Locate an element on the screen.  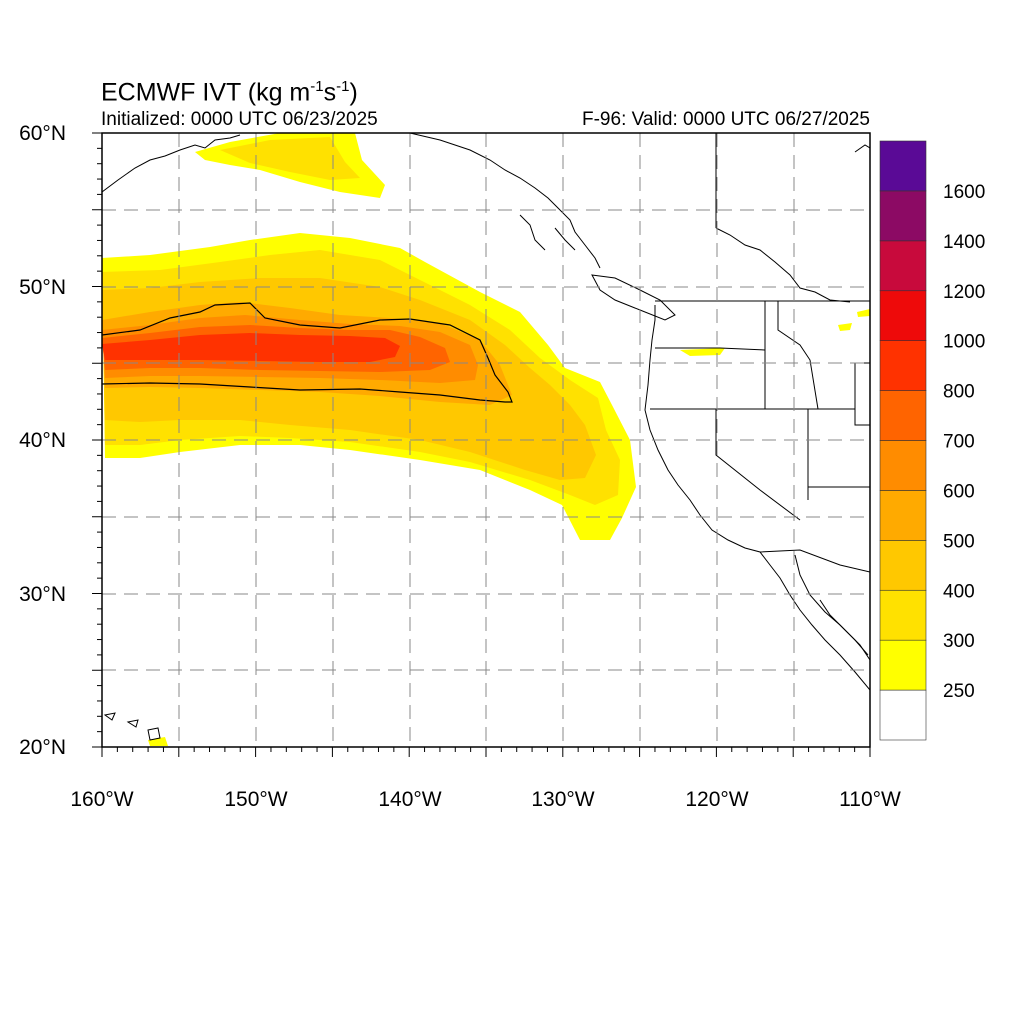
colorbar-label: 700 is located at coordinates (959, 442).